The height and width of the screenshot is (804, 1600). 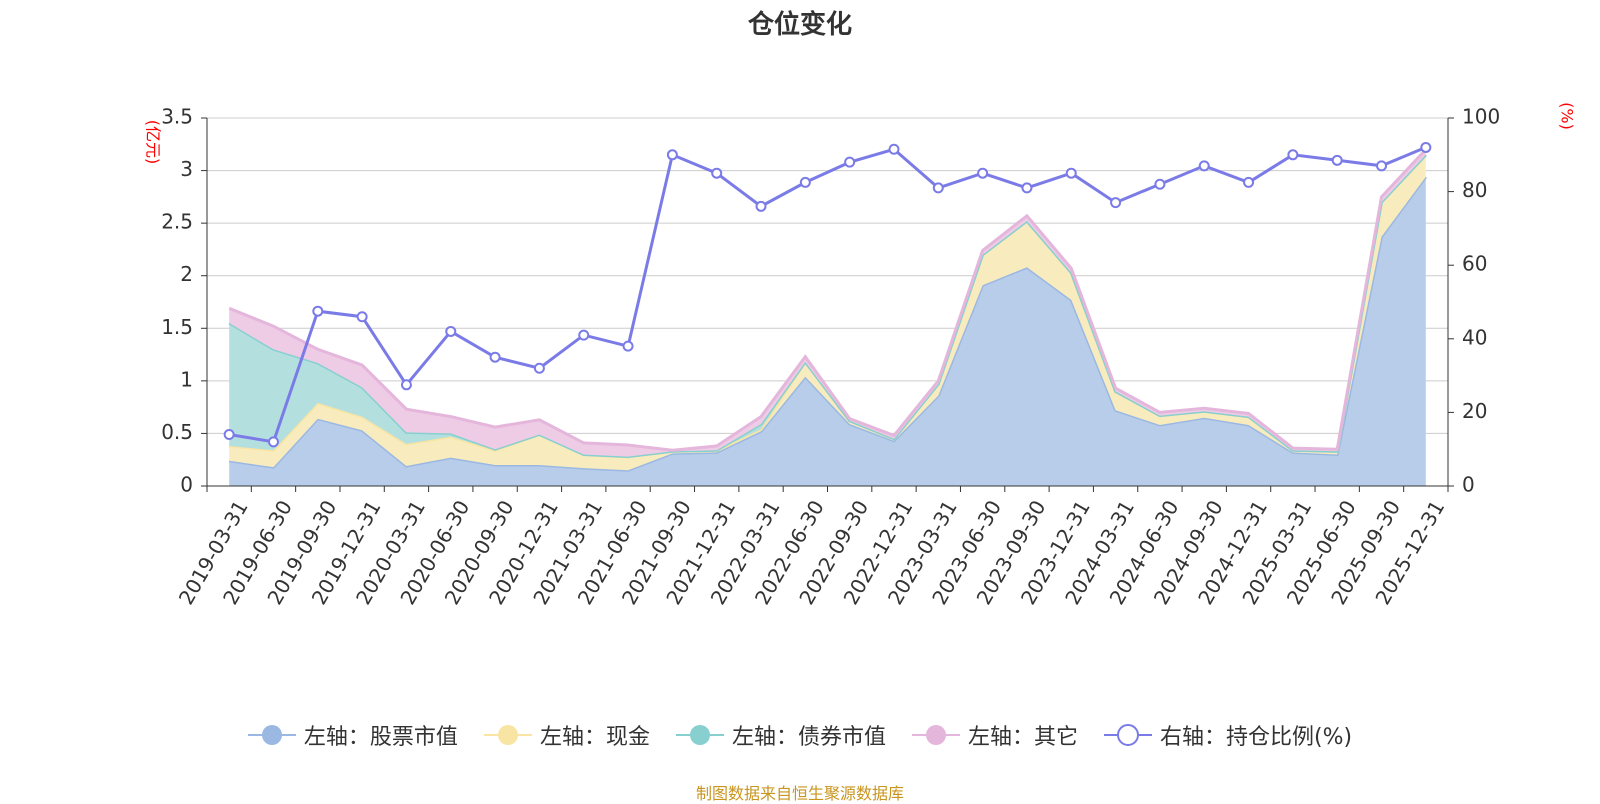 I want to click on y-right-tick-label: 0, so click(x=1468, y=485).